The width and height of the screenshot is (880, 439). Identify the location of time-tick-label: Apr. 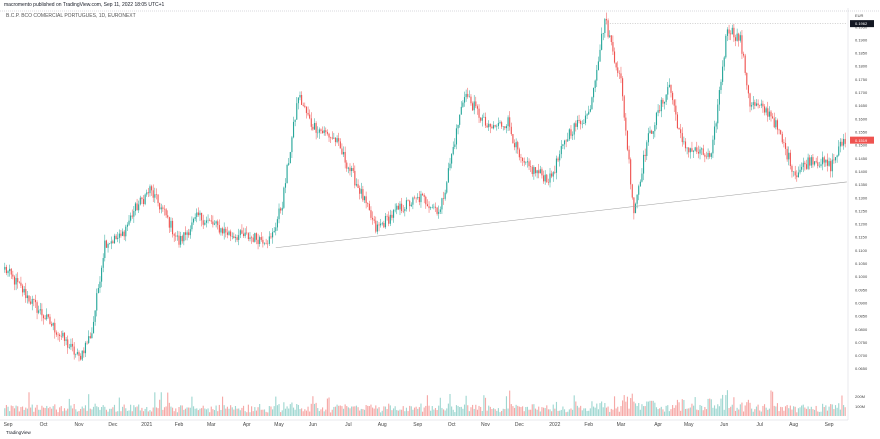
(247, 425).